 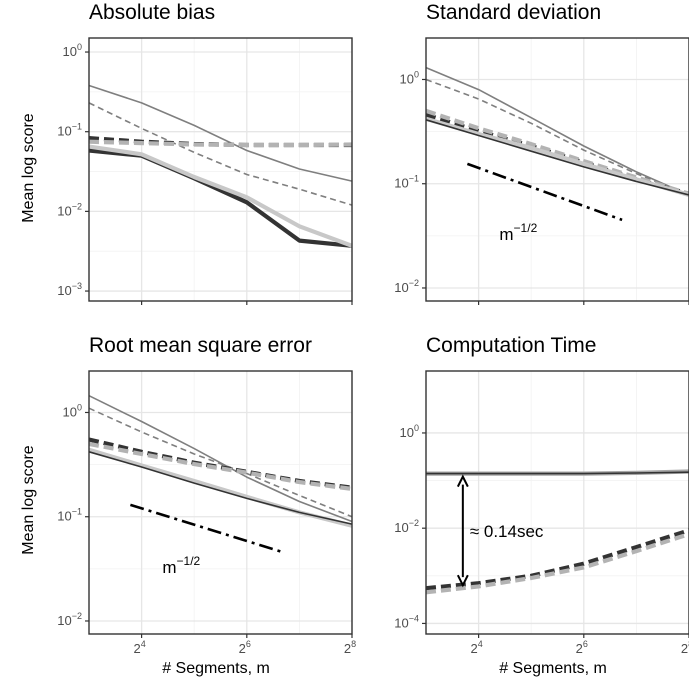 I want to click on panel-title: Computation Time, so click(x=511, y=345).